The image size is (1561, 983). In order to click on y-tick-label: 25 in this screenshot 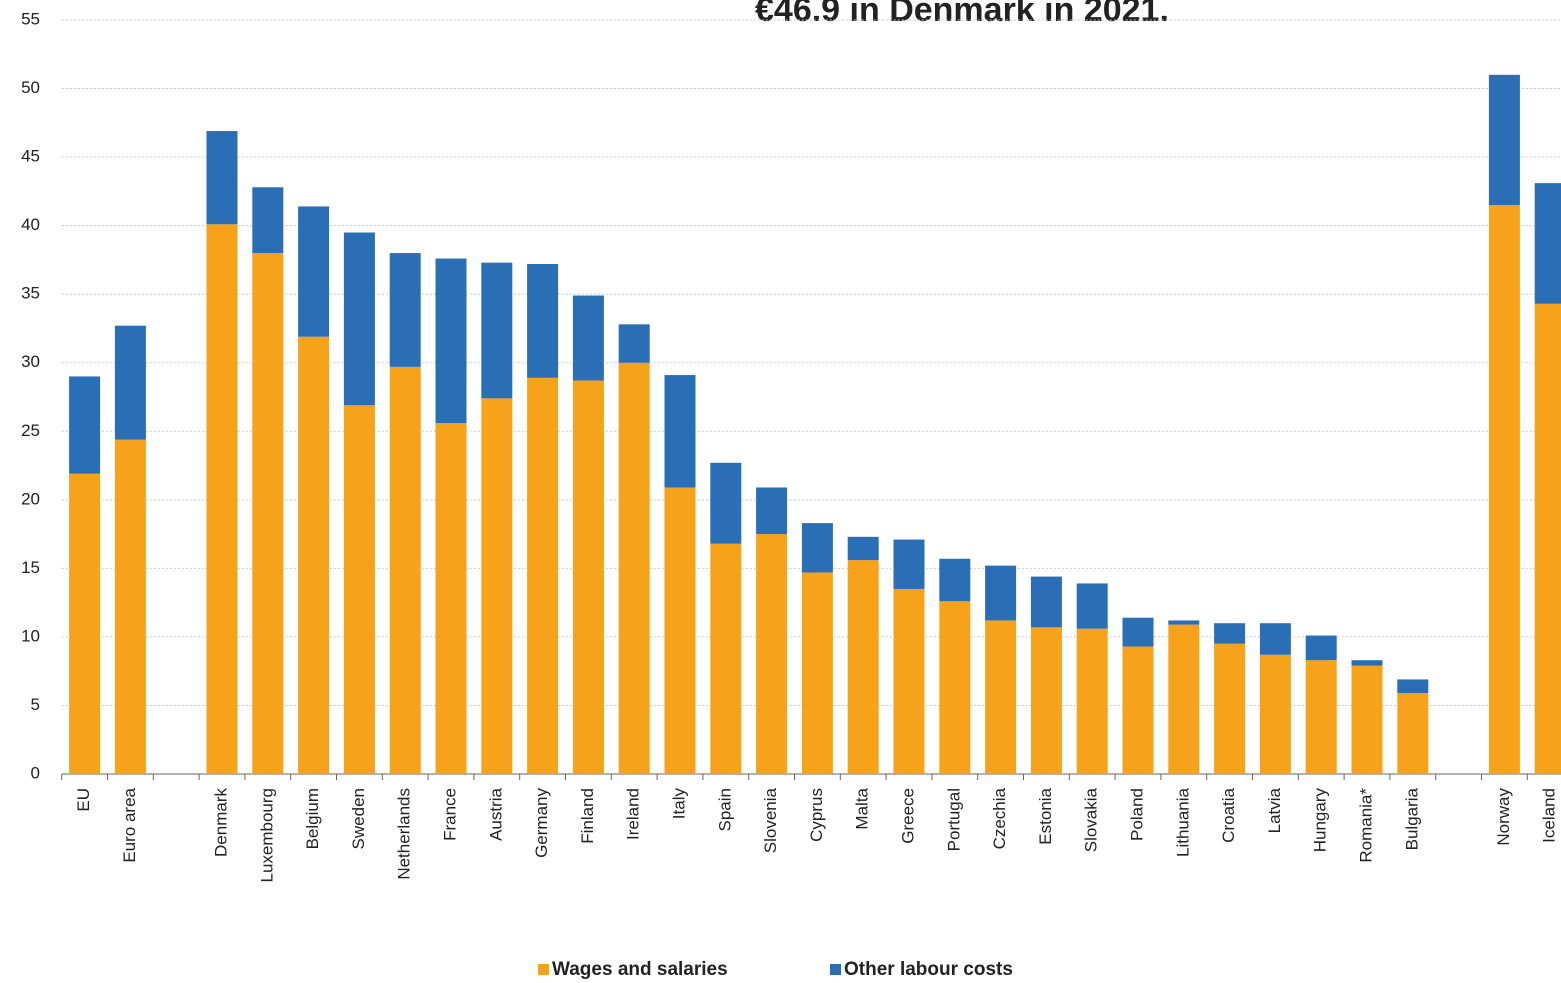, I will do `click(30, 430)`.